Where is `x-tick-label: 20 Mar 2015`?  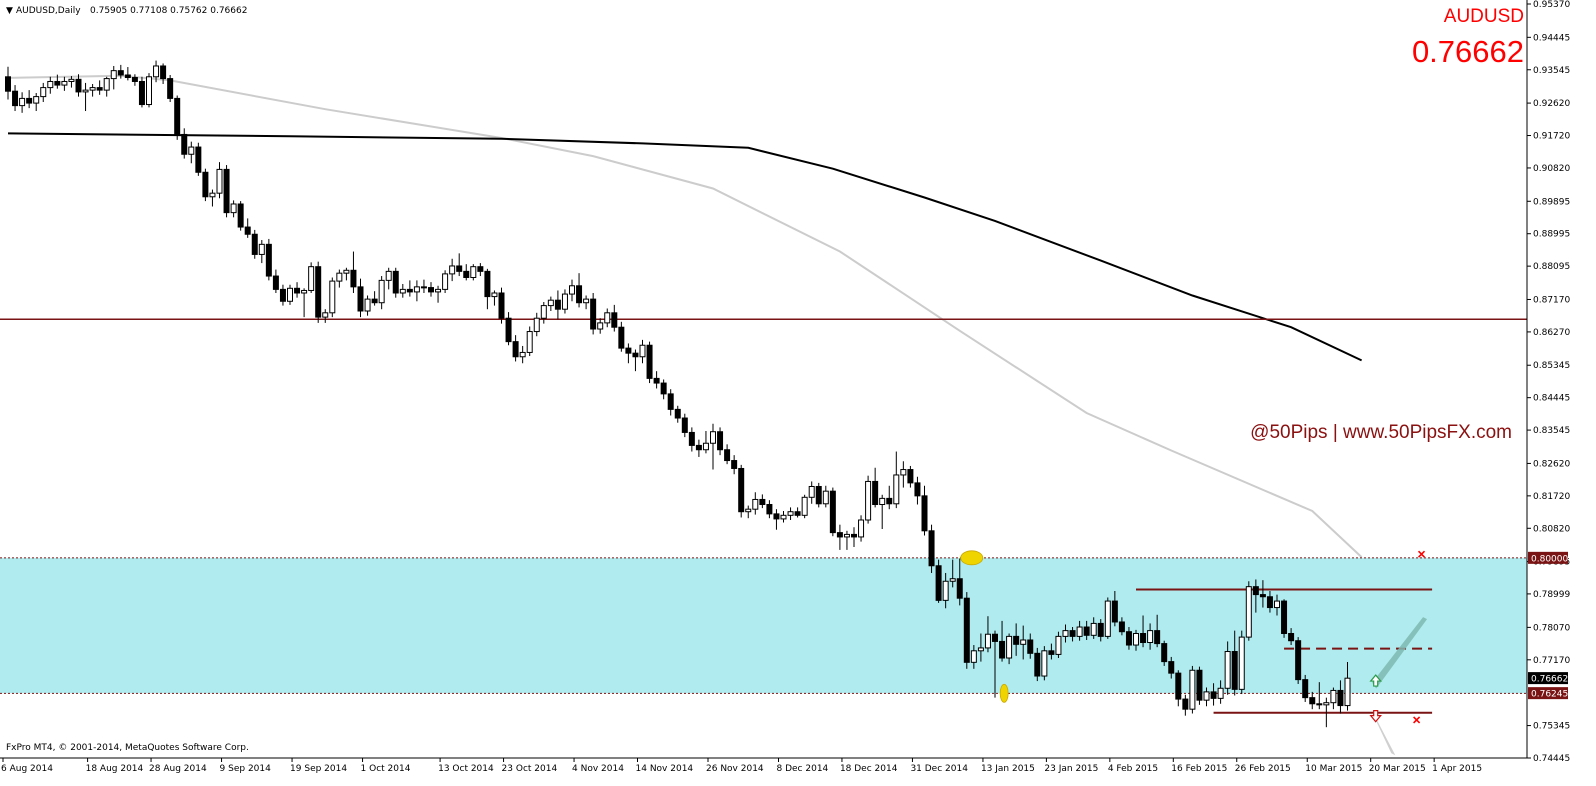 x-tick-label: 20 Mar 2015 is located at coordinates (1397, 769).